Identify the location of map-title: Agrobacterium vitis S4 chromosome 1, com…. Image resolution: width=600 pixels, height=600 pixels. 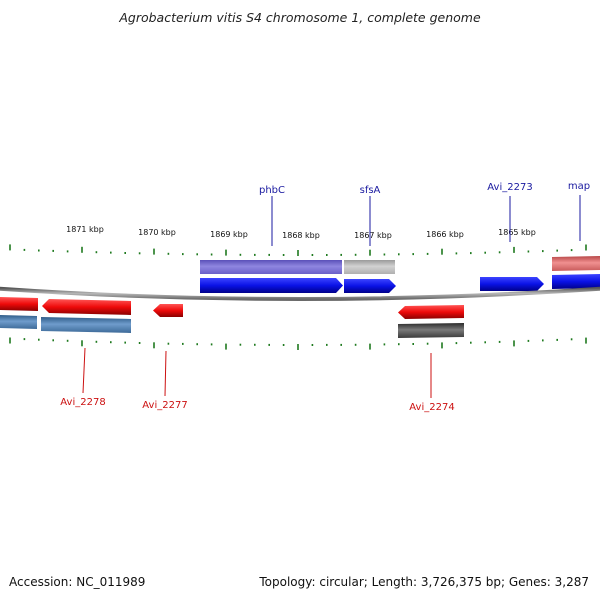
(300, 17).